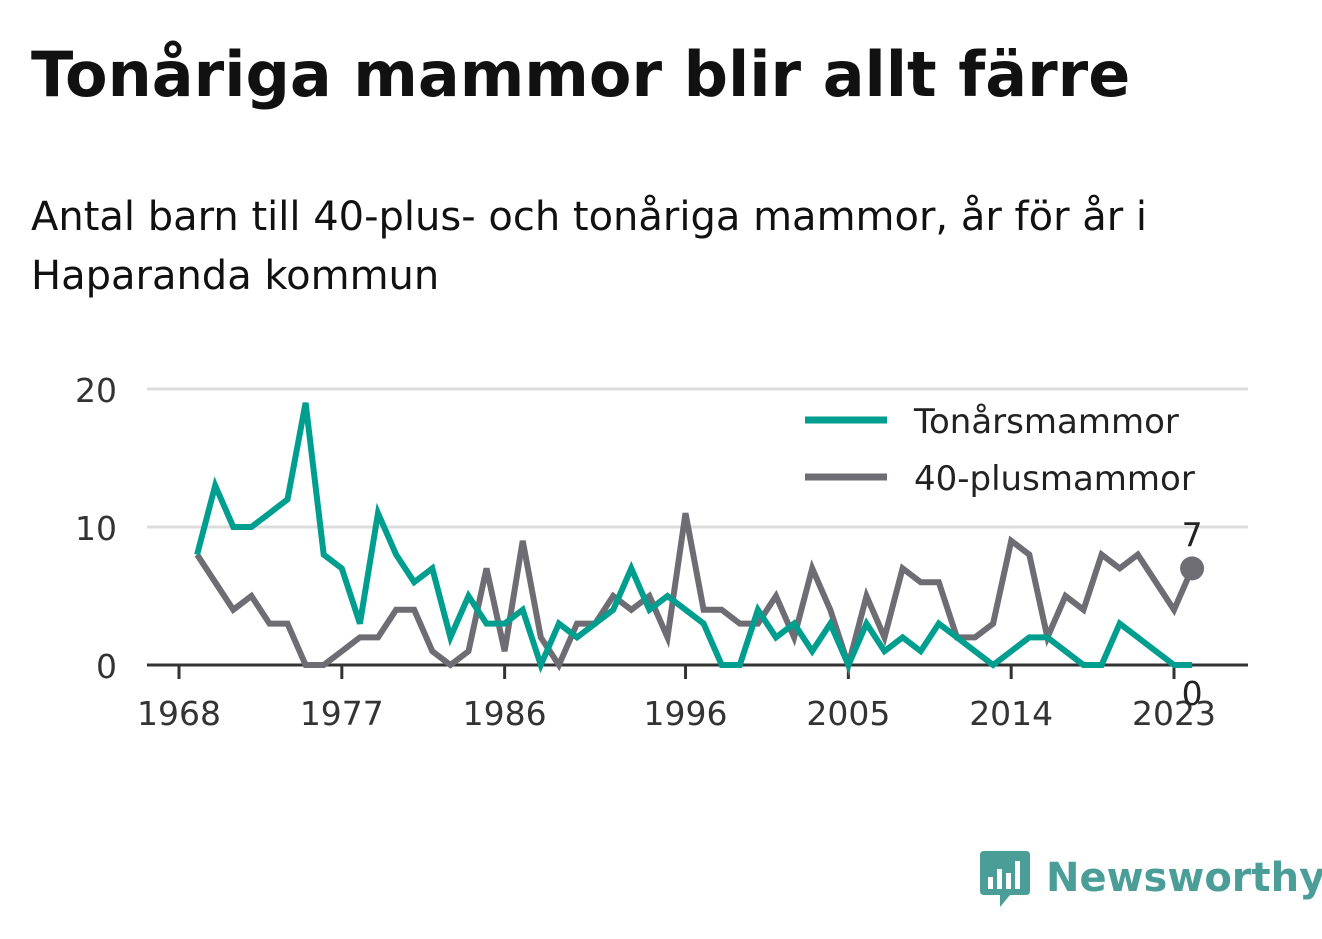  I want to click on x-tick-label: 1968, so click(179, 713).